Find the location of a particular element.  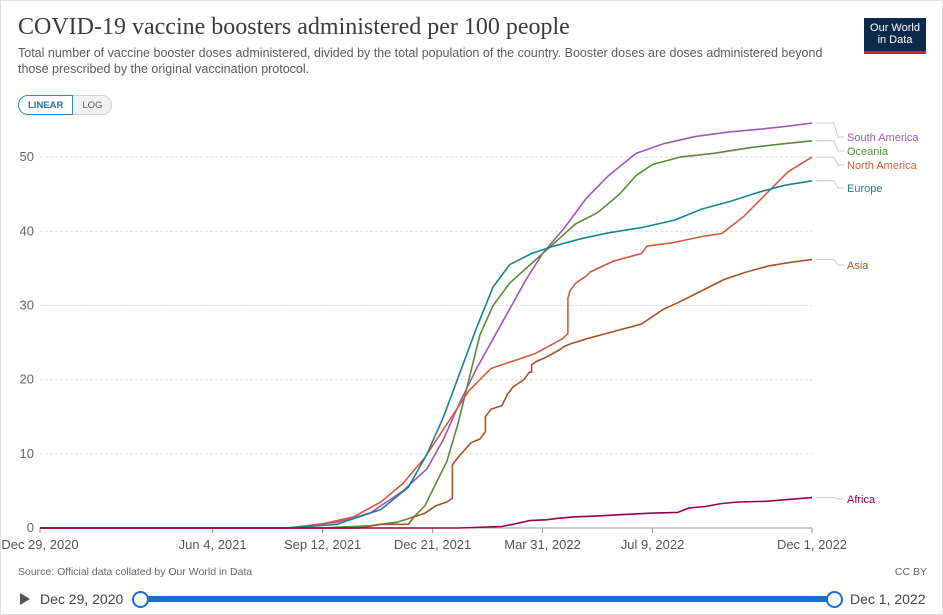

series-label: South America is located at coordinates (883, 138).